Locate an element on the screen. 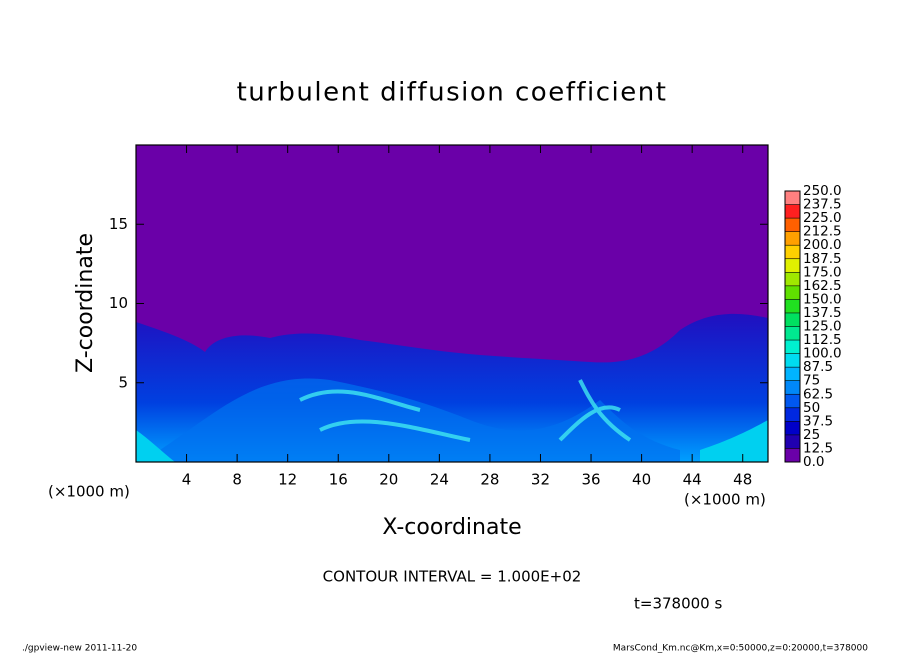  colorbar-label: 187.5 is located at coordinates (822, 259).